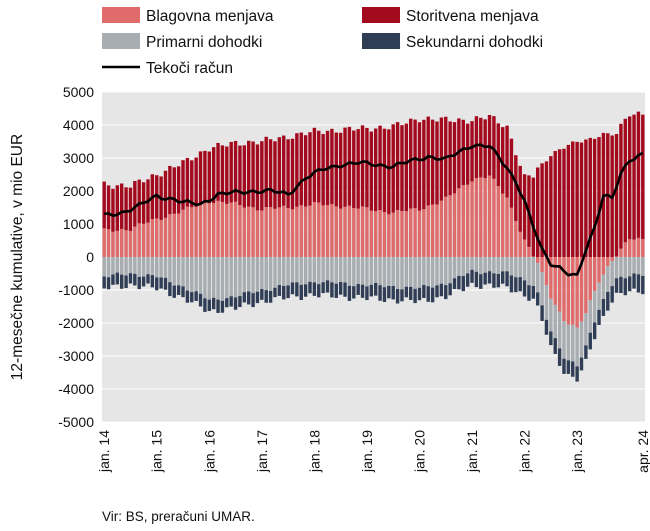 This screenshot has width=650, height=531. Describe the element at coordinates (76, 323) in the screenshot. I see `y-tick-label: -2000` at that location.